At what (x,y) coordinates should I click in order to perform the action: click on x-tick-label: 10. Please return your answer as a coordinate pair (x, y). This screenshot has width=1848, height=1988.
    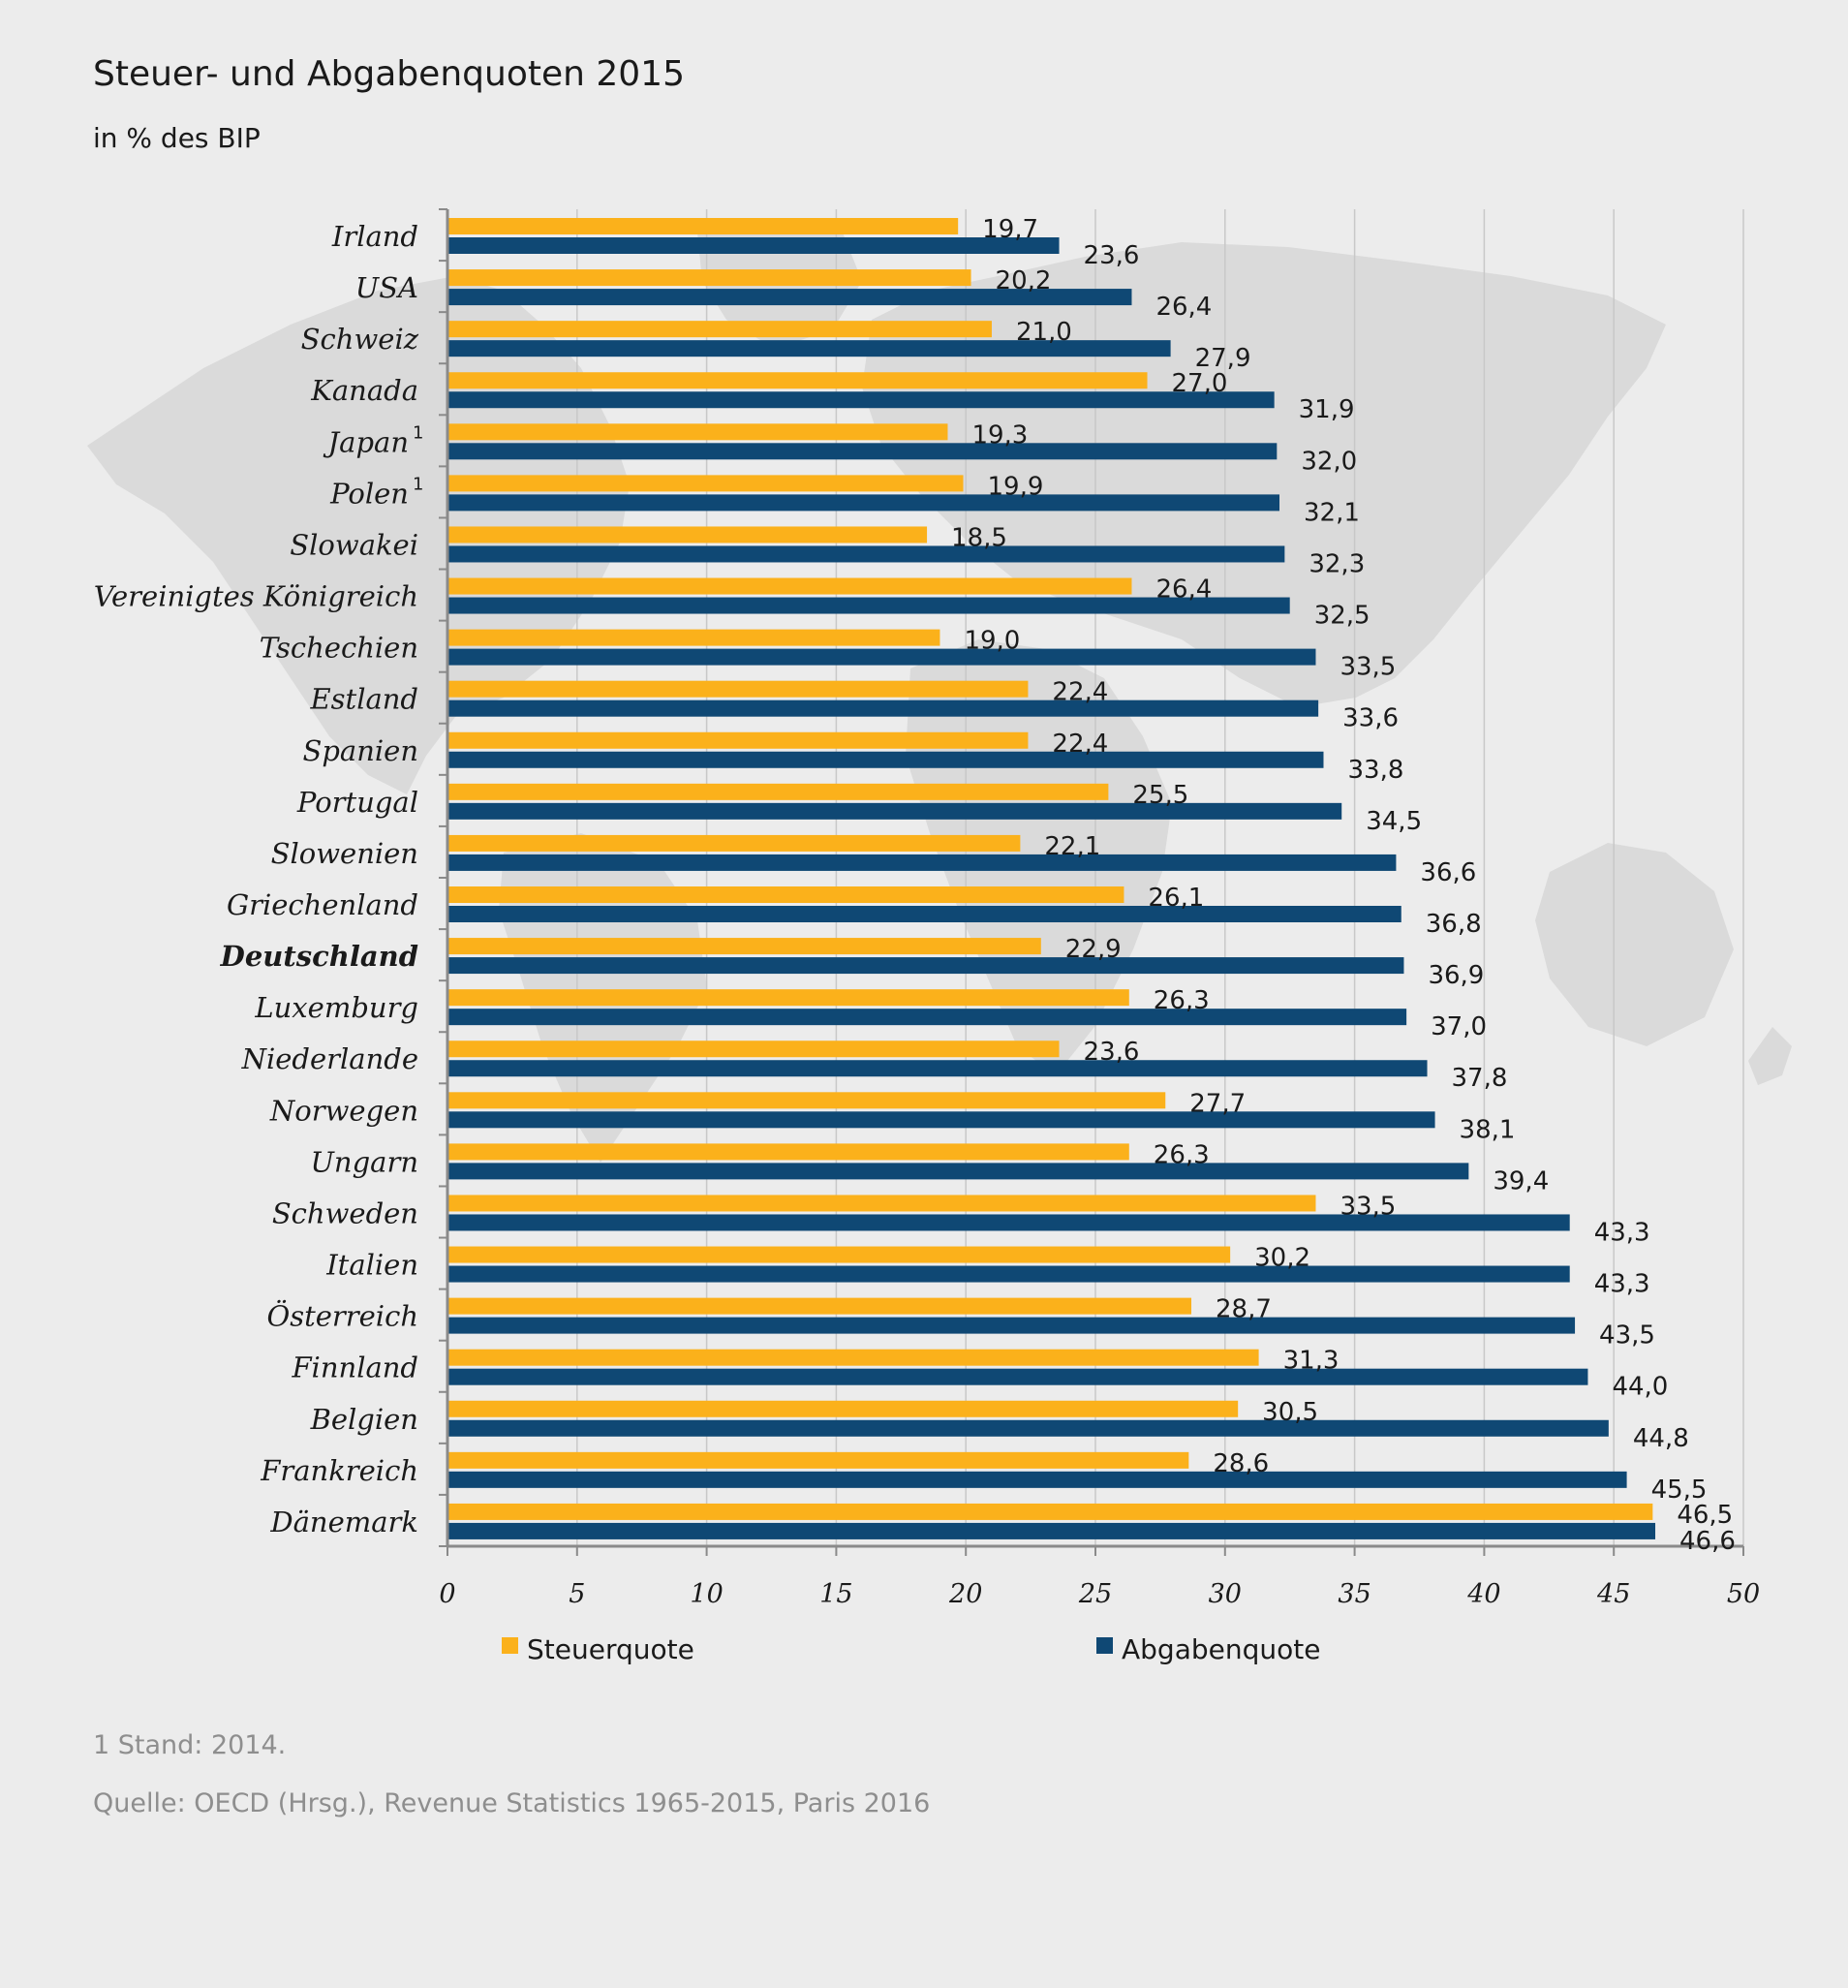
    Looking at the image, I should click on (706, 1594).